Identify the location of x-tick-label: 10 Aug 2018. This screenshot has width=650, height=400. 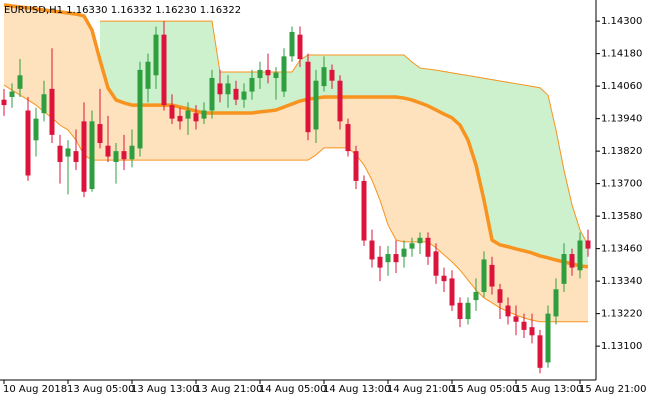
(35, 389).